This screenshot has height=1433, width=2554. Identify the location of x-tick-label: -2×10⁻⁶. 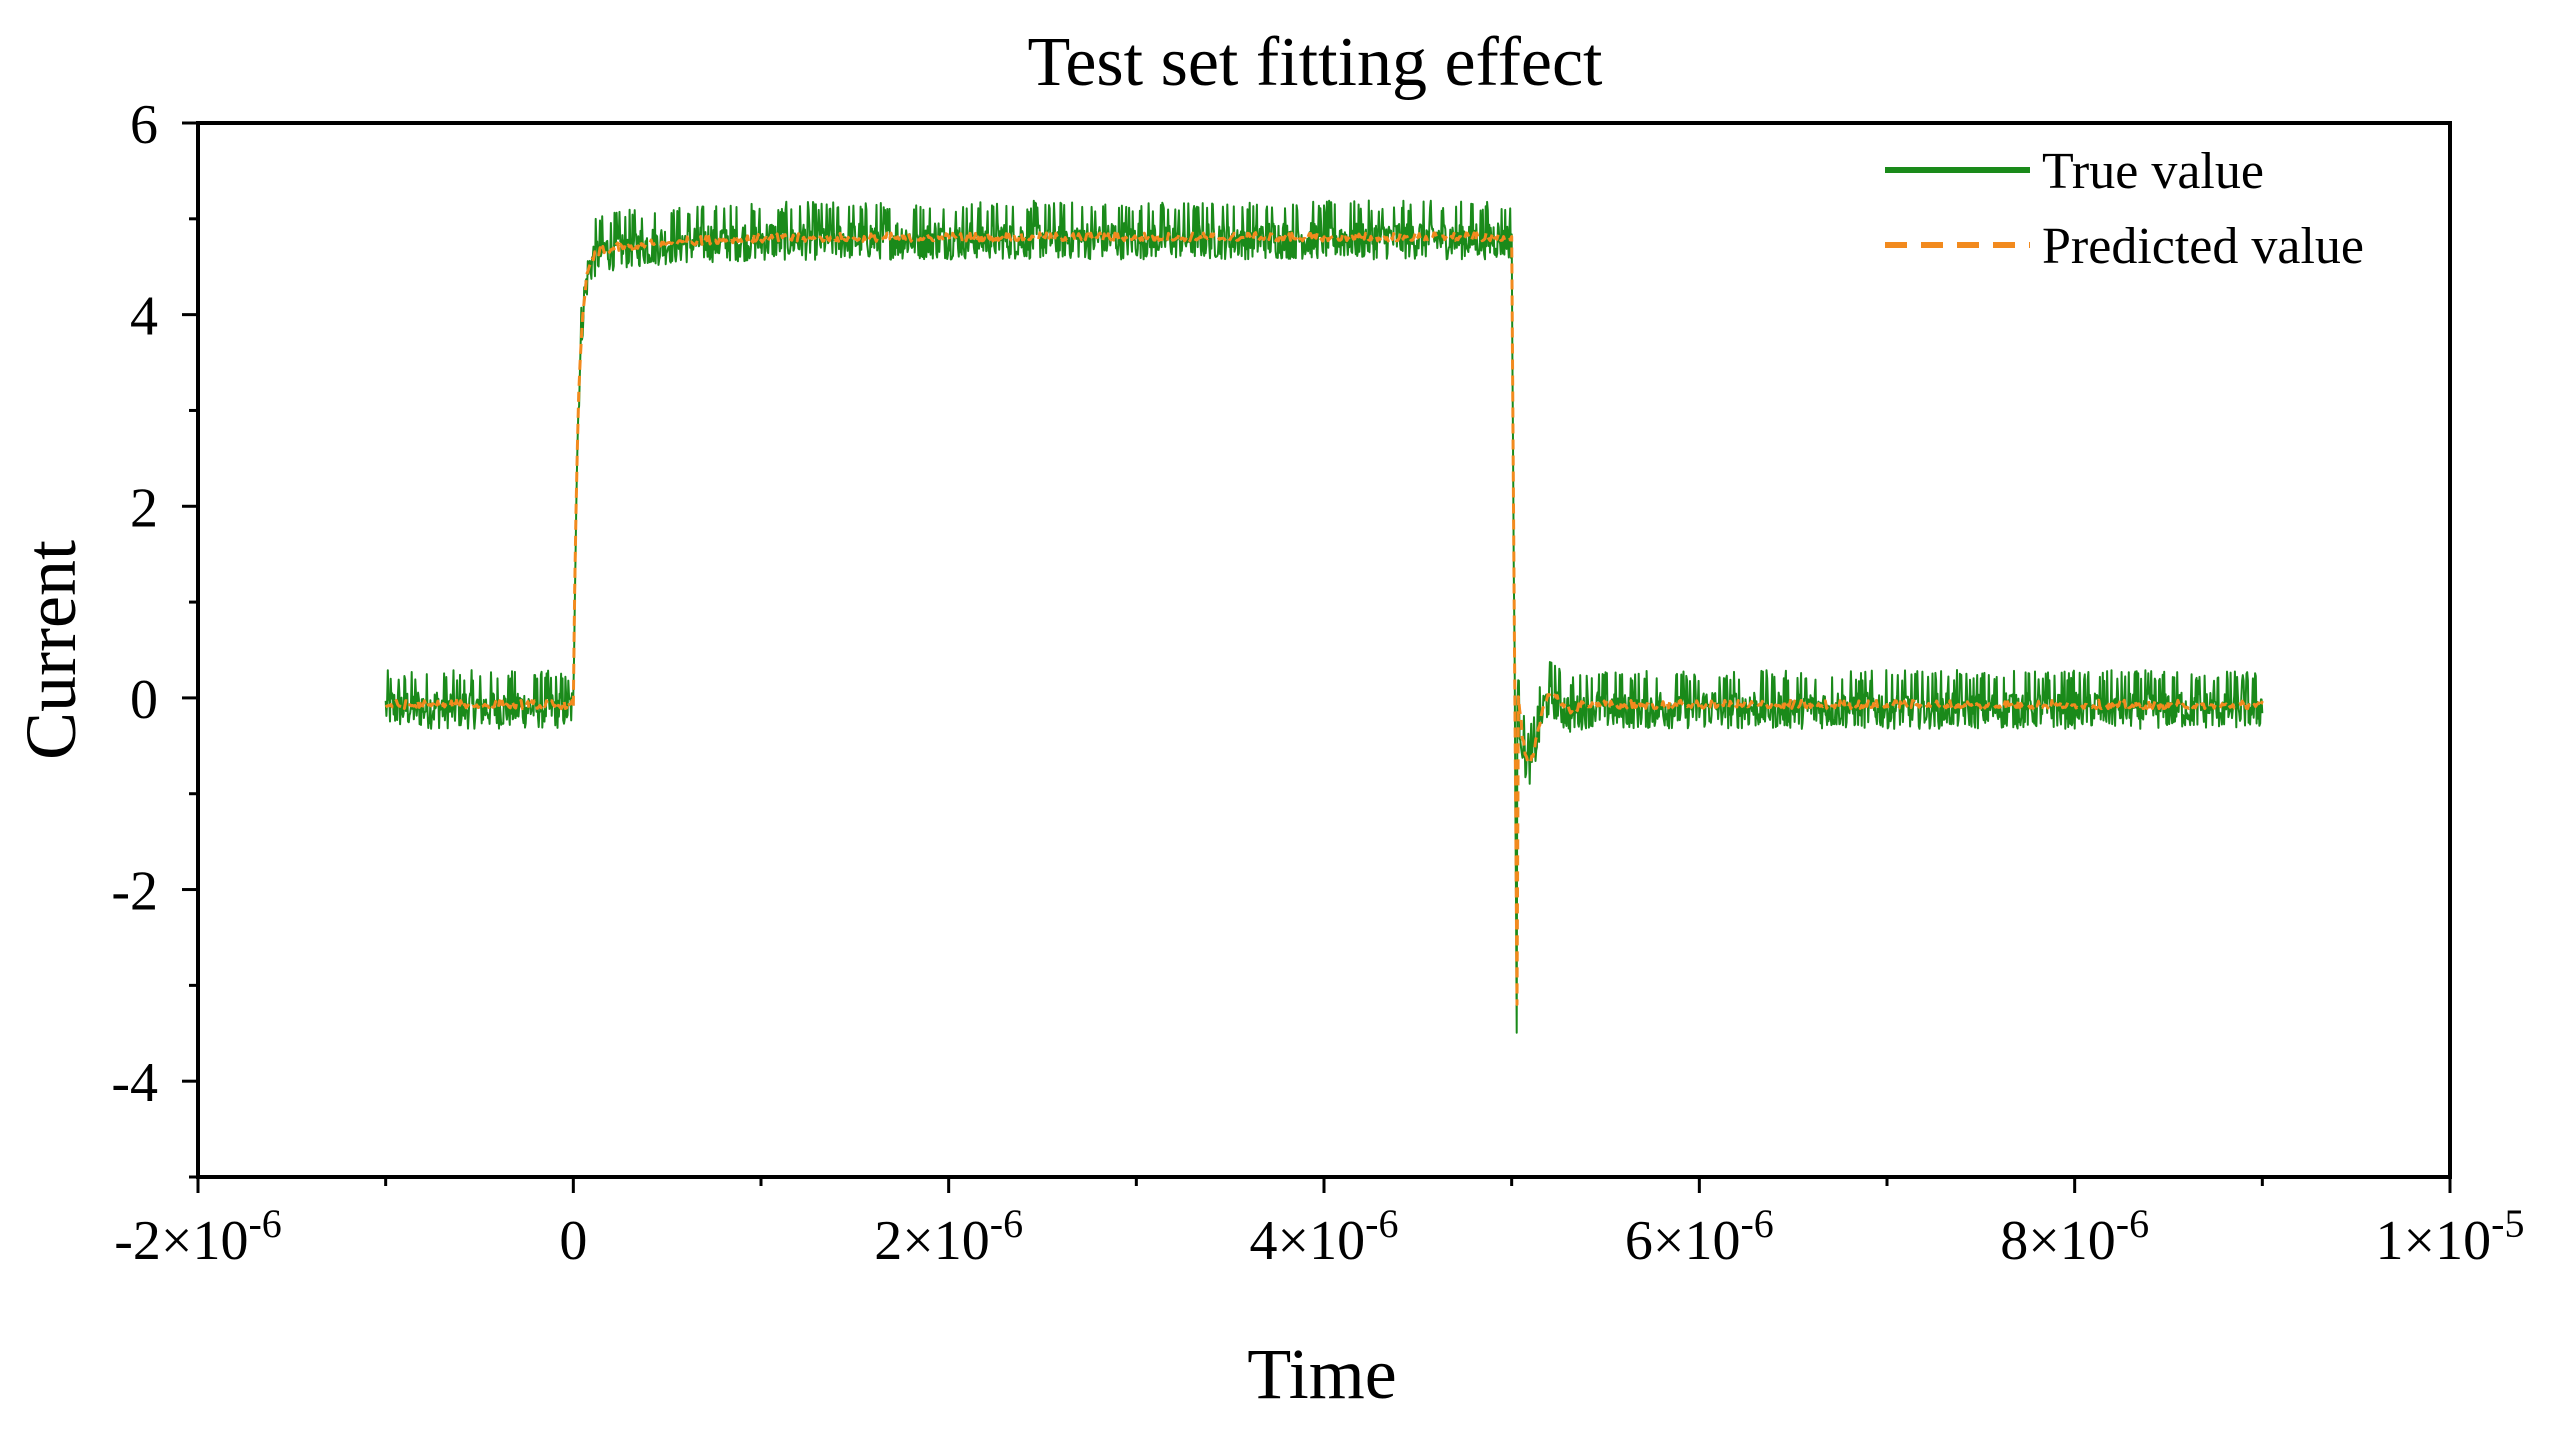
(198, 1236).